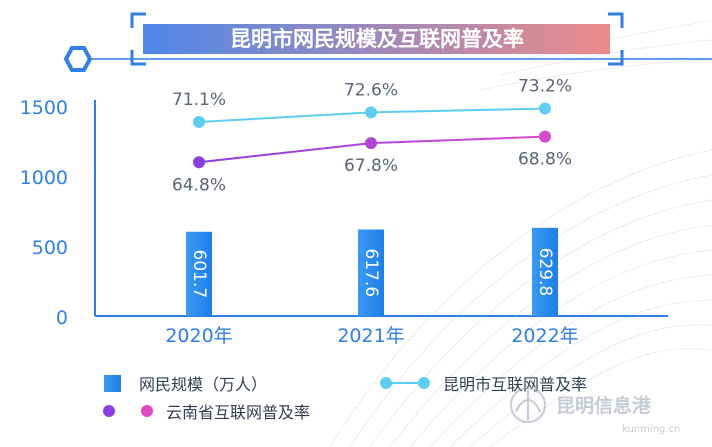 Image resolution: width=712 pixels, height=447 pixels. I want to click on bar-value-label: 617.6, so click(371, 272).